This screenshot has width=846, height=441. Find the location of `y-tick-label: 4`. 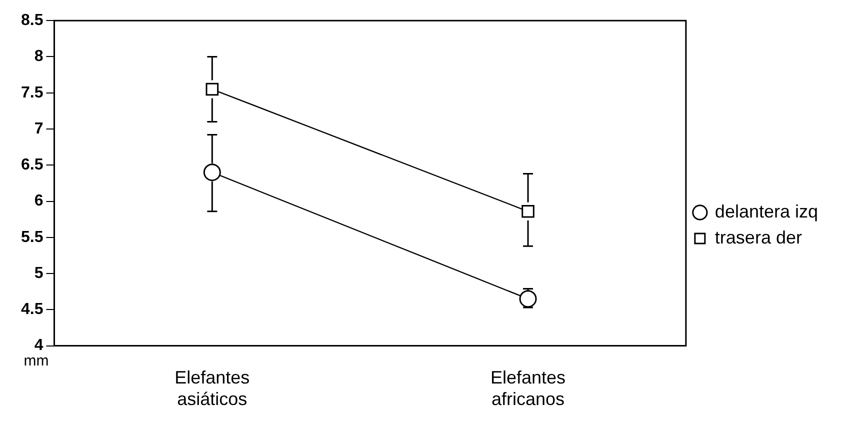

y-tick-label: 4 is located at coordinates (39, 345).